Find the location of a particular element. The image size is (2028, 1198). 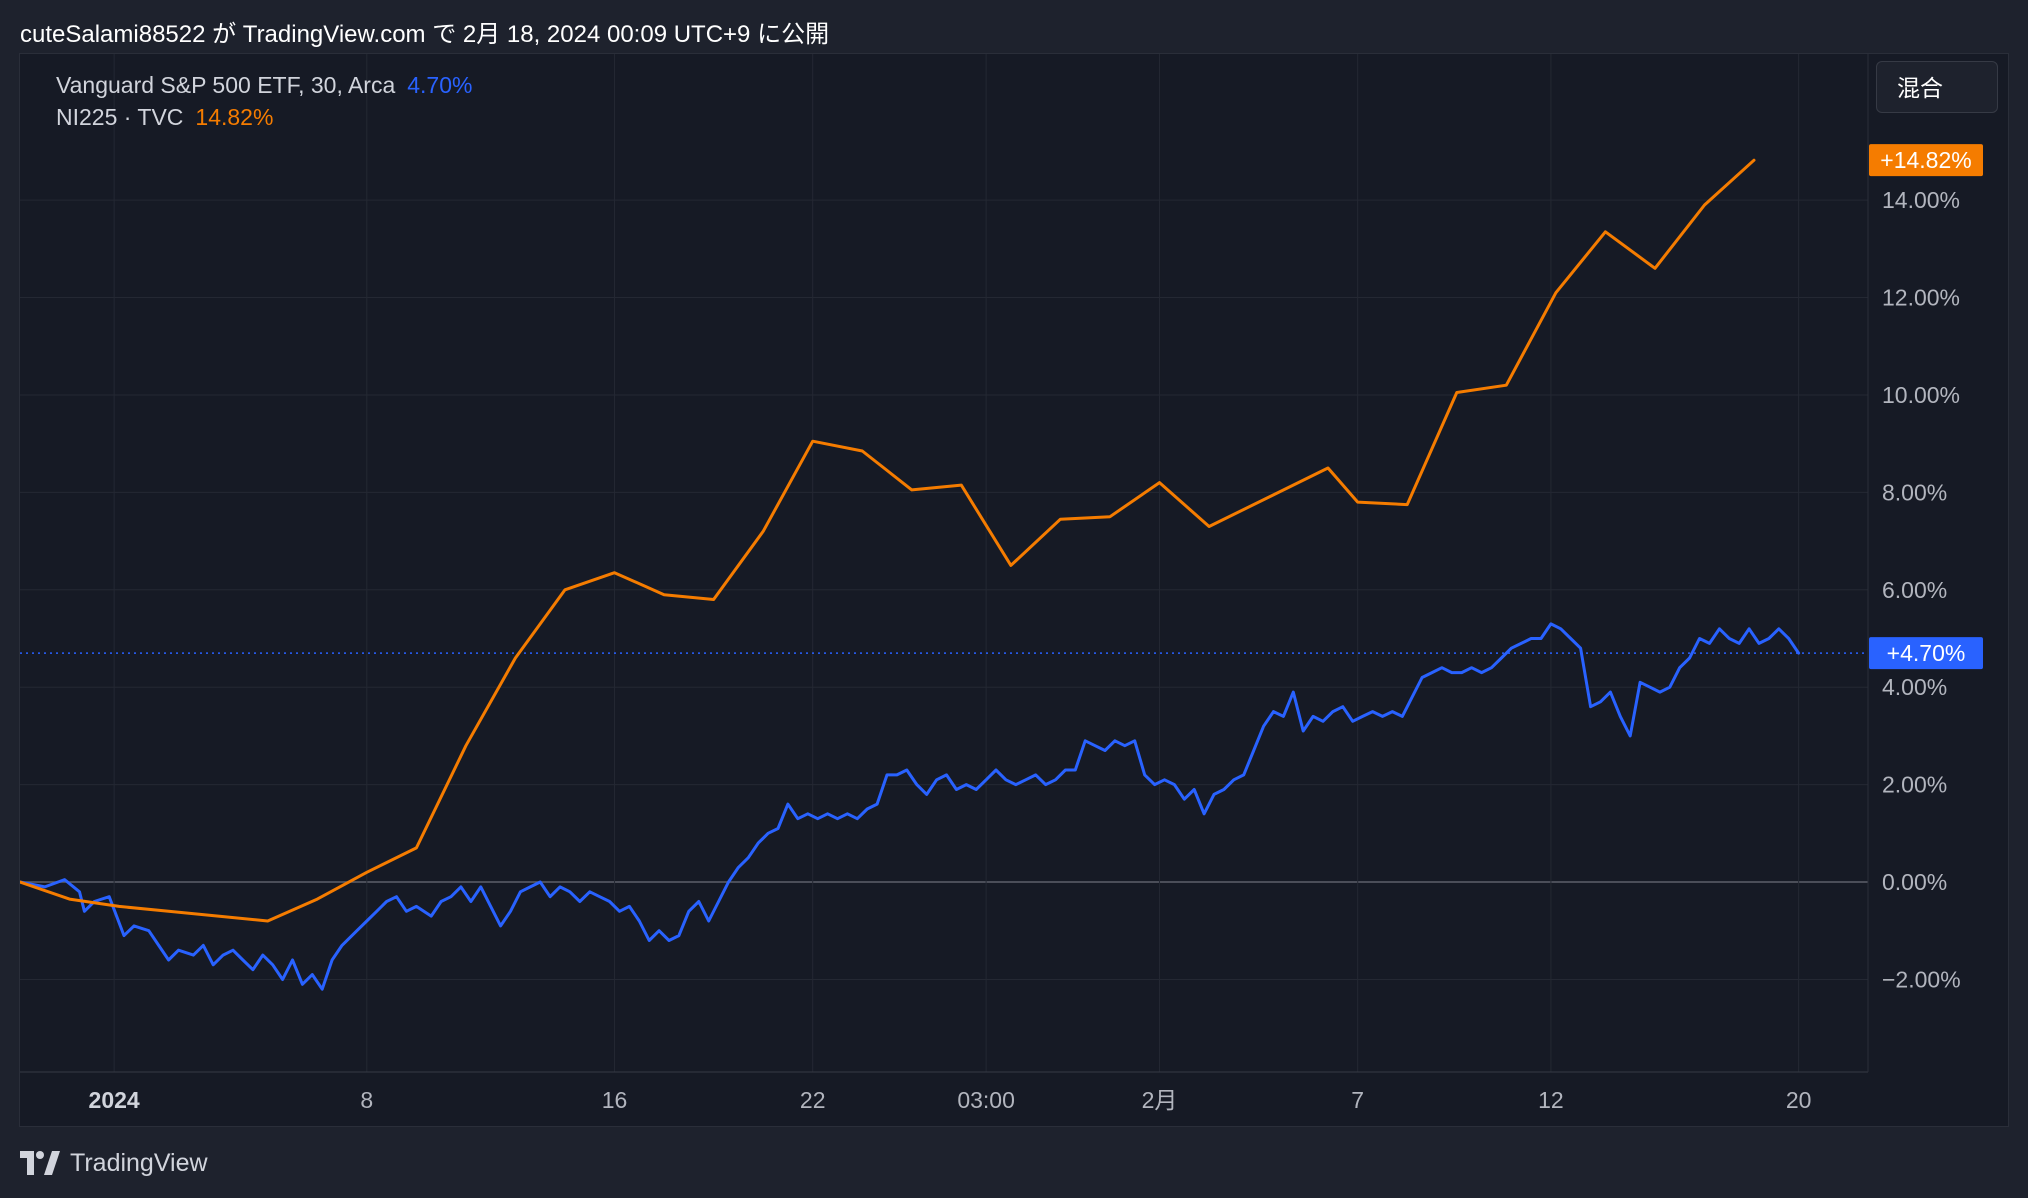

x-tick-label: 20 is located at coordinates (1799, 1100).